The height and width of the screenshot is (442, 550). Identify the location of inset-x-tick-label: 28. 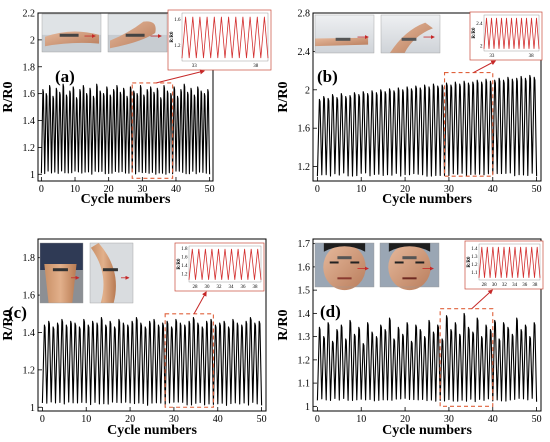
(196, 287).